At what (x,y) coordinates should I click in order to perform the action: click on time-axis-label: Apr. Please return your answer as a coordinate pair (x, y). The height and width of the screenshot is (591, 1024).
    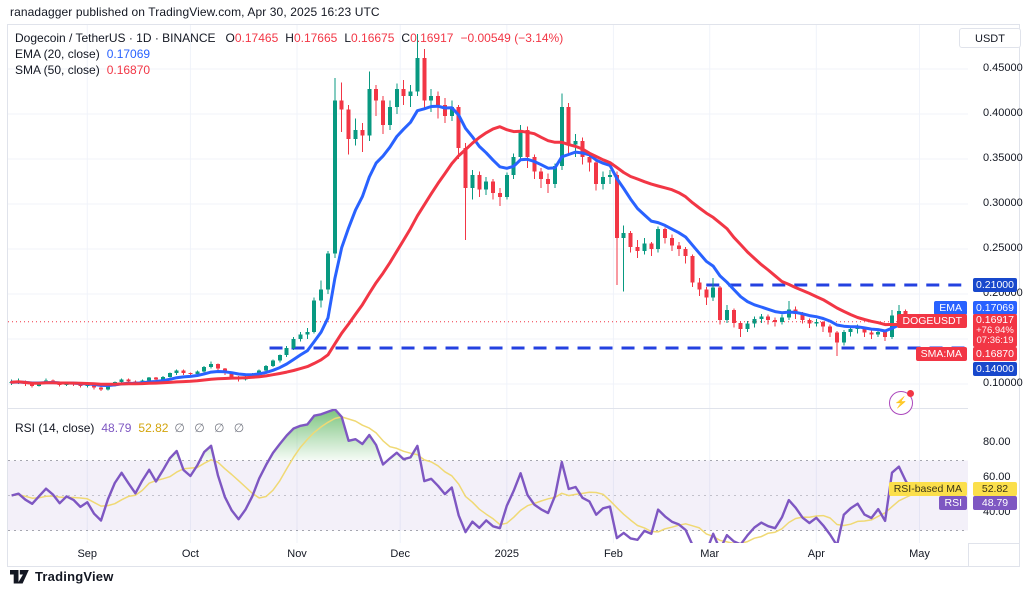
    Looking at the image, I should click on (816, 554).